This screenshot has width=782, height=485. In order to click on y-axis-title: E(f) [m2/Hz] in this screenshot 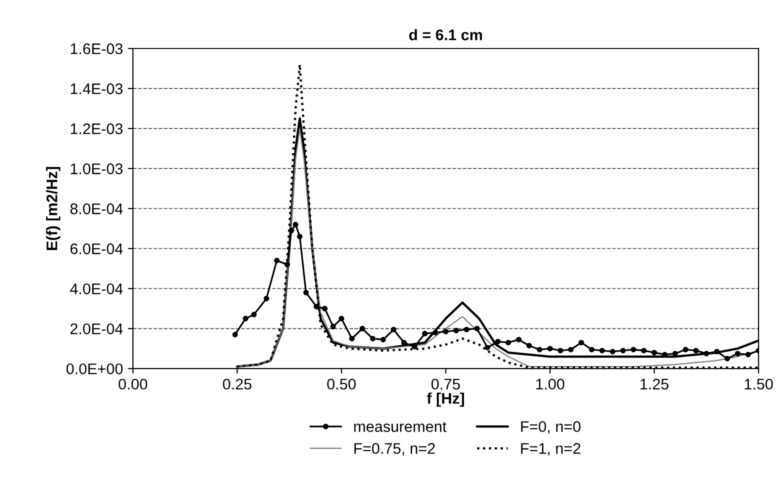, I will do `click(53, 208)`.